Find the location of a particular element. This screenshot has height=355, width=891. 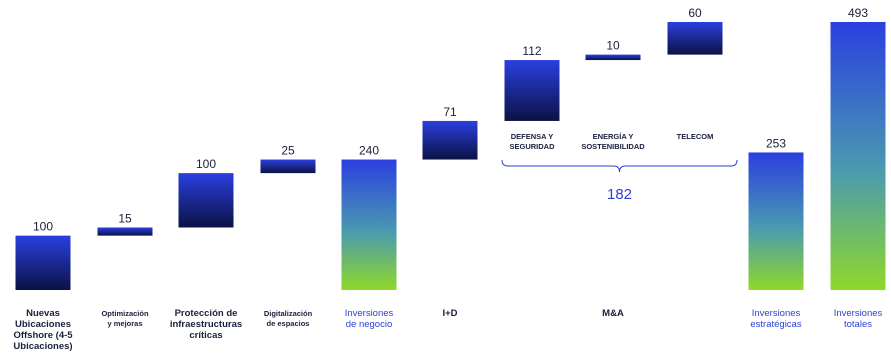

group-sublabel-6: DEFENSA Y SEGURIDAD is located at coordinates (532, 141).